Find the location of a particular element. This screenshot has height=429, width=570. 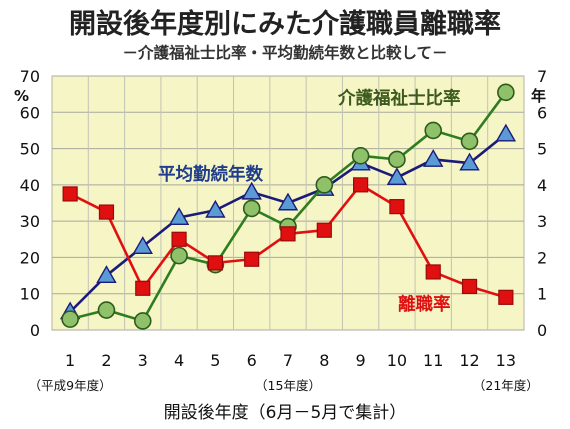

y-left-tick-label: 20 is located at coordinates (30, 257).